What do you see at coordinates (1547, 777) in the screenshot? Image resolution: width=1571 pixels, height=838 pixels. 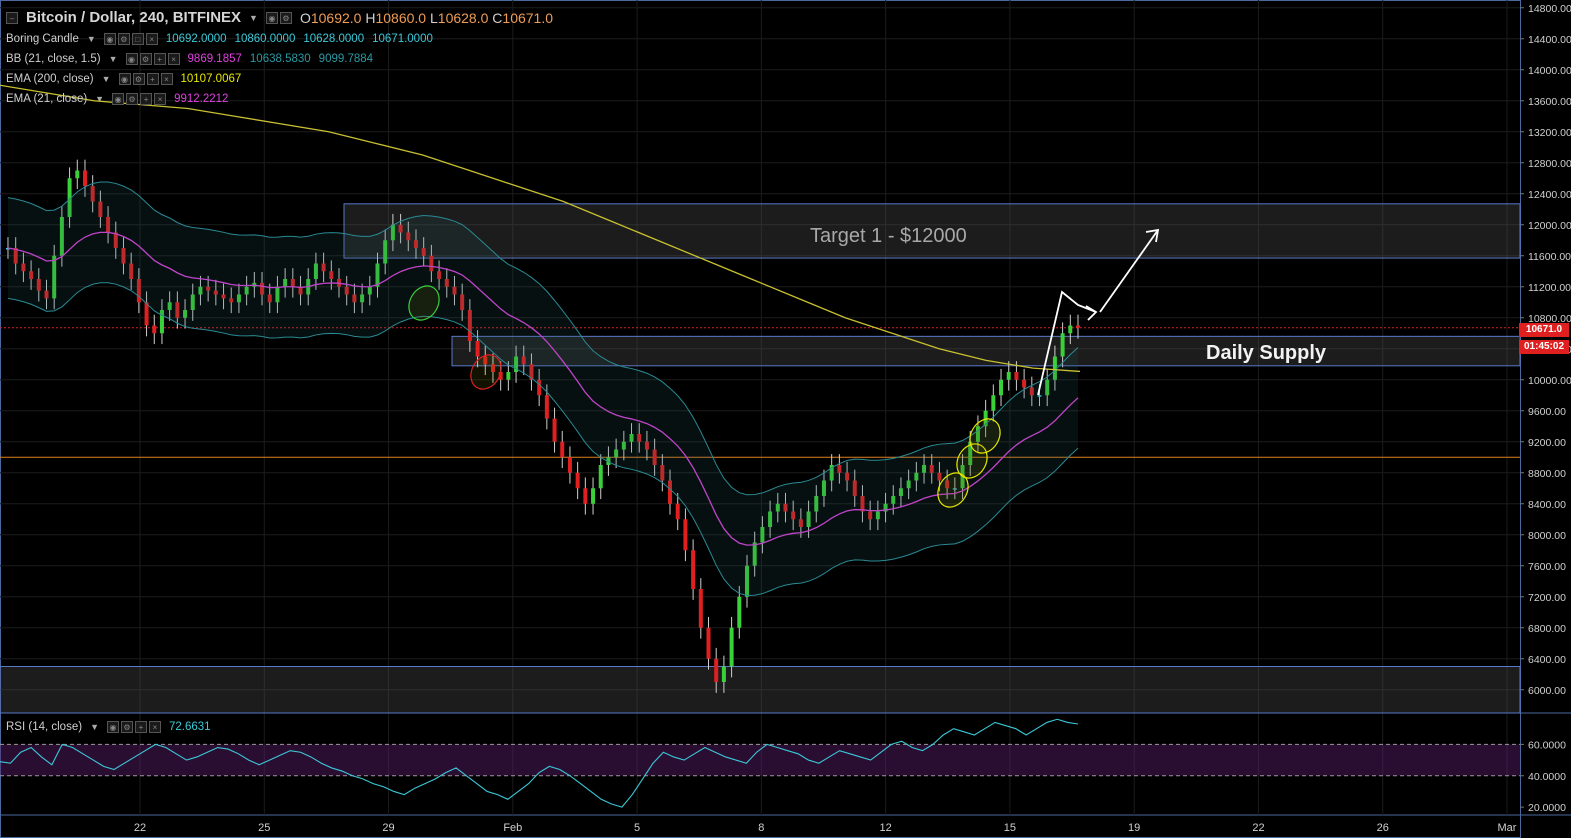 I see `y-tick-label: 40.0000` at bounding box center [1547, 777].